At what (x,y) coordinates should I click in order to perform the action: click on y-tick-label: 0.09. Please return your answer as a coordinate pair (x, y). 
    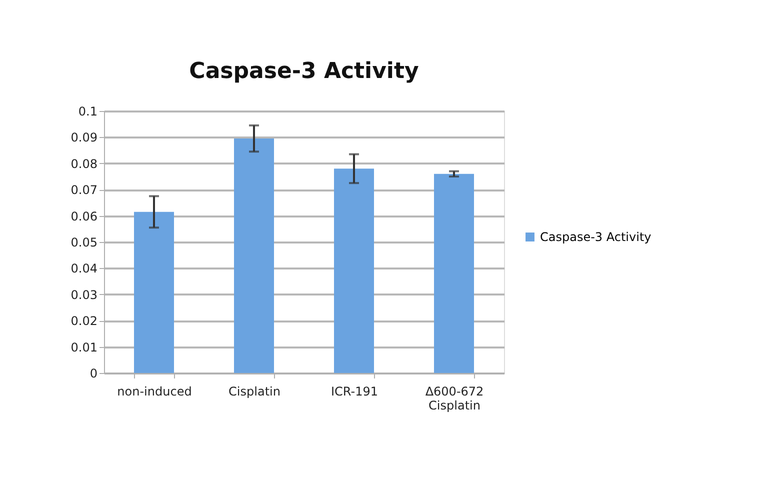
    Looking at the image, I should click on (84, 137).